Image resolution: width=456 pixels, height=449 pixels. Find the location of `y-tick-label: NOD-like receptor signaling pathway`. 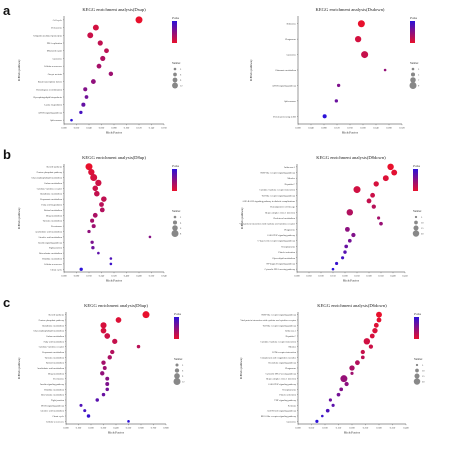

y-tick-label: NOD-like receptor signaling pathway is located at coordinates (278, 315).